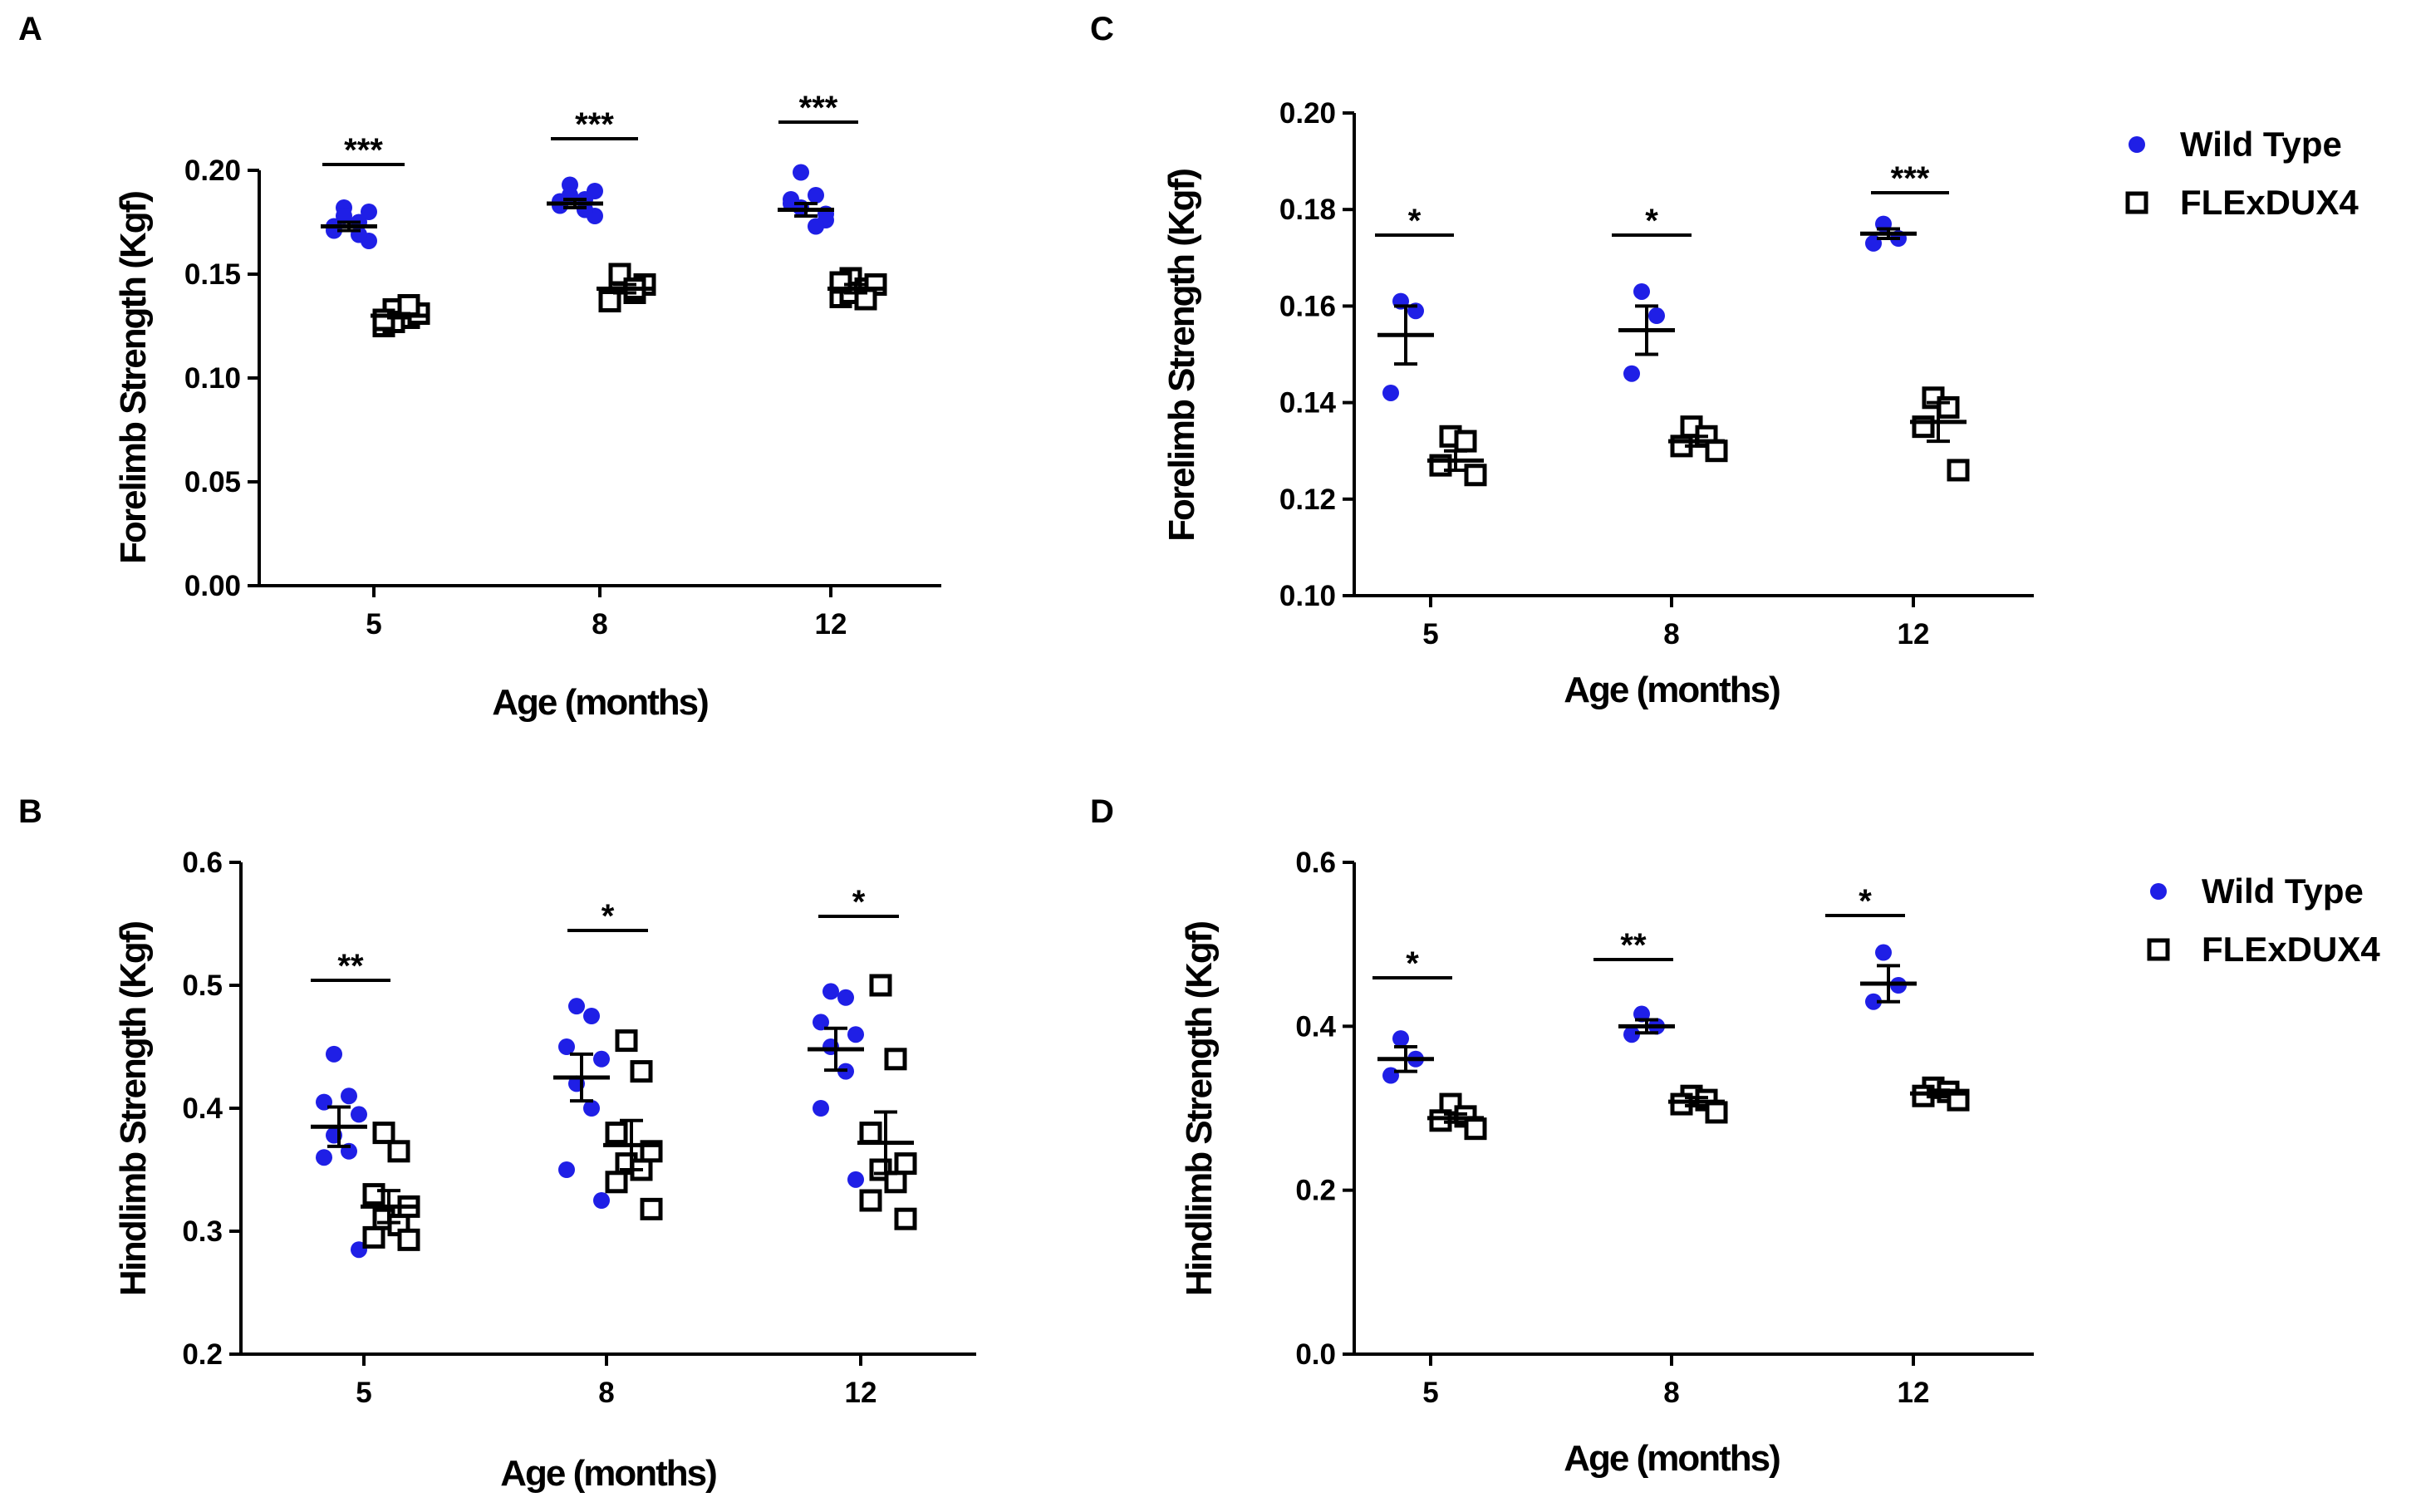 The height and width of the screenshot is (1512, 2411). I want to click on y-tick-label: 0.14, so click(1308, 404).